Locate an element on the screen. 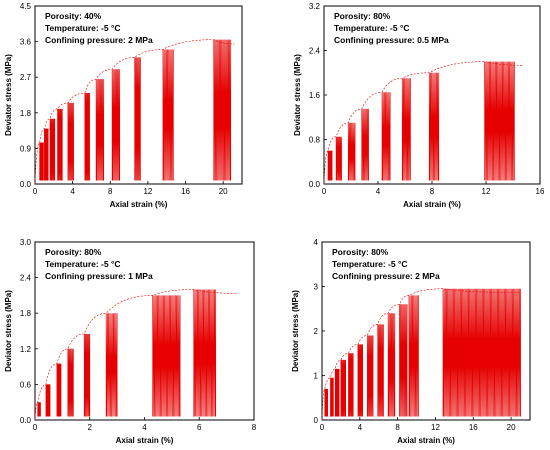 Image resolution: width=550 pixels, height=450 pixels. y-tick-label: 0.6 is located at coordinates (26, 384).